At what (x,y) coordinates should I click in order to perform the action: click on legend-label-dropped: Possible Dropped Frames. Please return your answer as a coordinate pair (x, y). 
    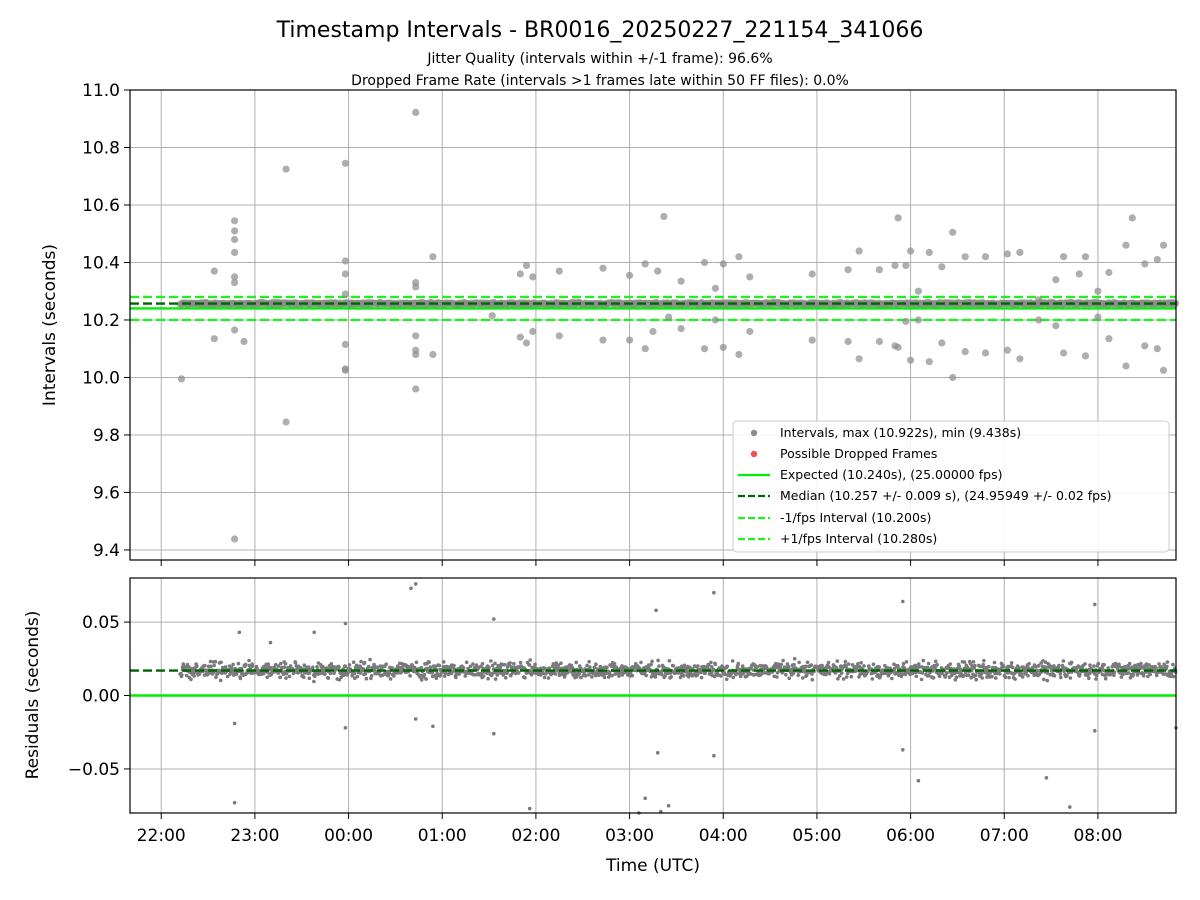
    Looking at the image, I should click on (858, 453).